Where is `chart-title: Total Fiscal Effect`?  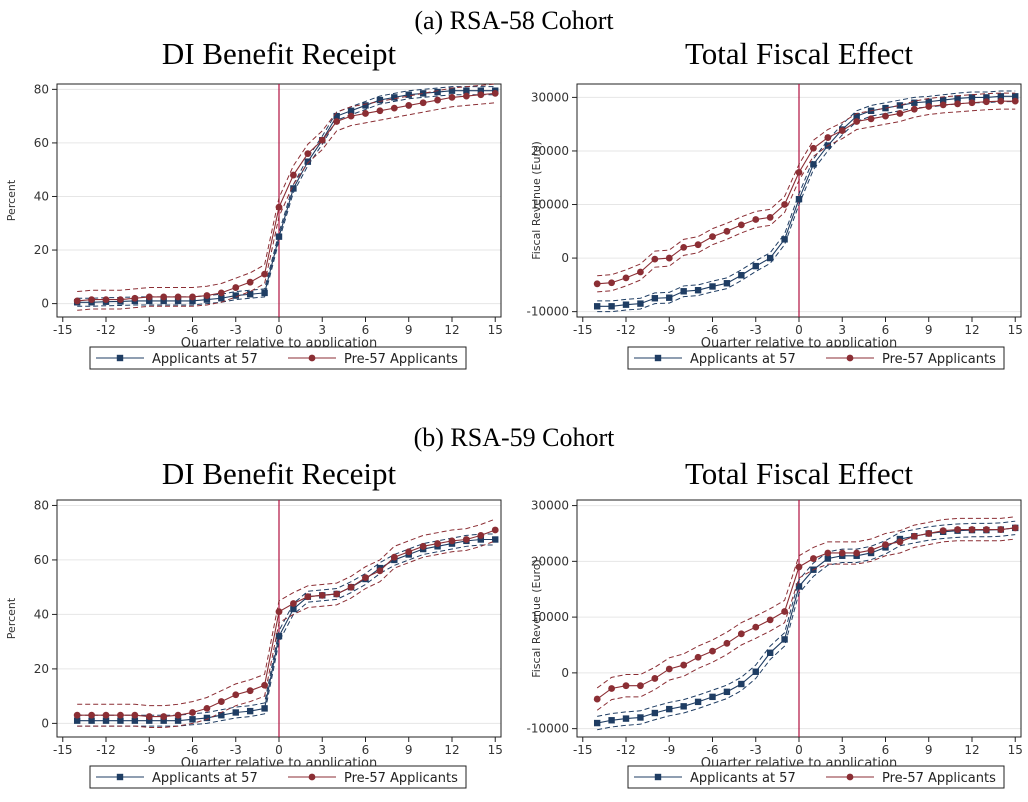 chart-title: Total Fiscal Effect is located at coordinates (799, 53).